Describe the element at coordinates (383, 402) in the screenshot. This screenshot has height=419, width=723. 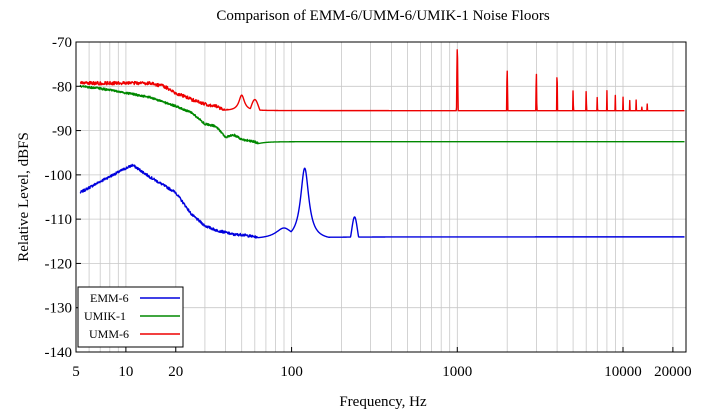
I see `x-axis-label: Frequency, Hz` at that location.